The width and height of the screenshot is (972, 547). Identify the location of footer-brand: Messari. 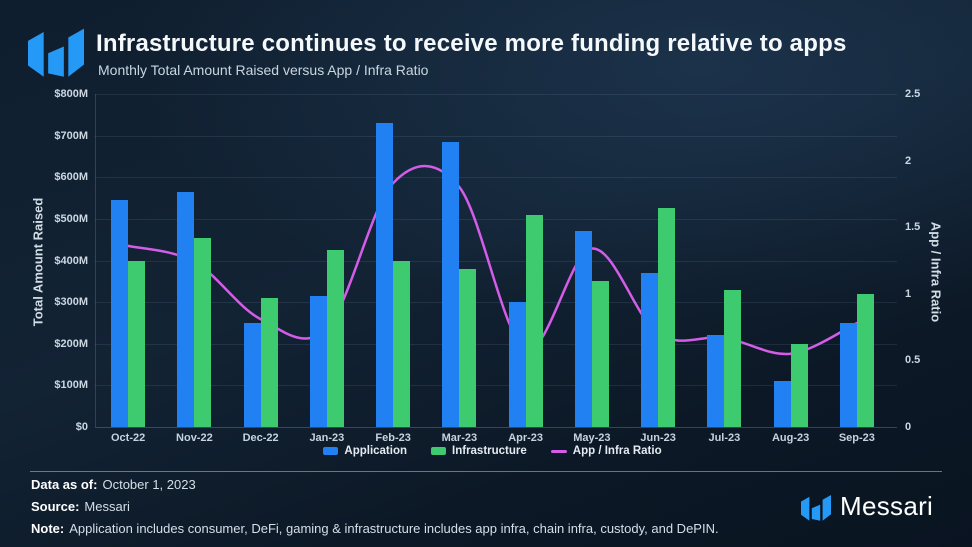
(867, 506).